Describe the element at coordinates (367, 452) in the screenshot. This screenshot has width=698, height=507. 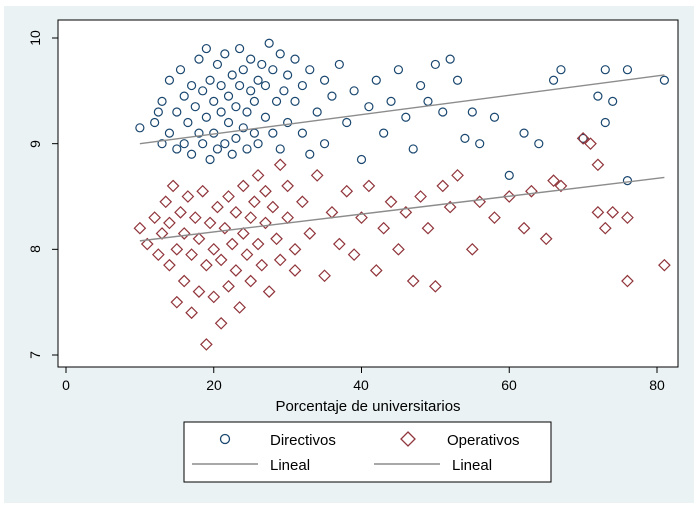
I see `legend: Directivos Operativos Lineal Lineal` at that location.